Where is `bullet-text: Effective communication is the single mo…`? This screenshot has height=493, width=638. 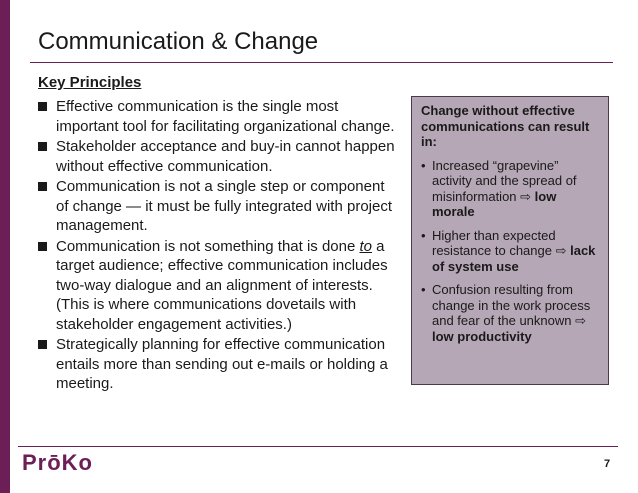
bullet-text: Effective communication is the single mo… is located at coordinates (225, 116).